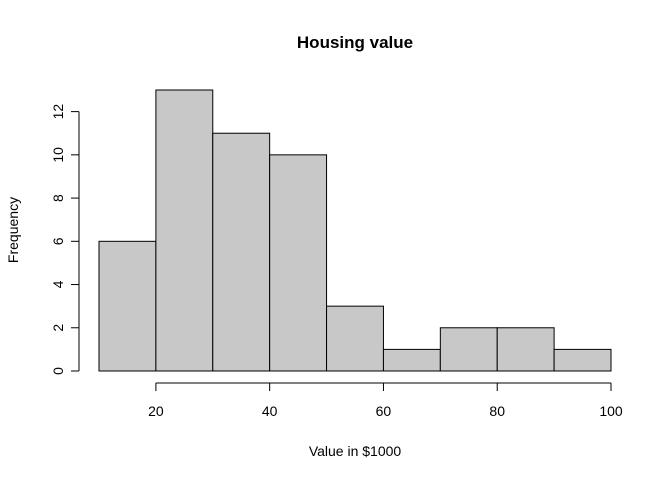 The image size is (672, 480). Describe the element at coordinates (355, 451) in the screenshot. I see `x-axis-title: Value in $1000` at that location.